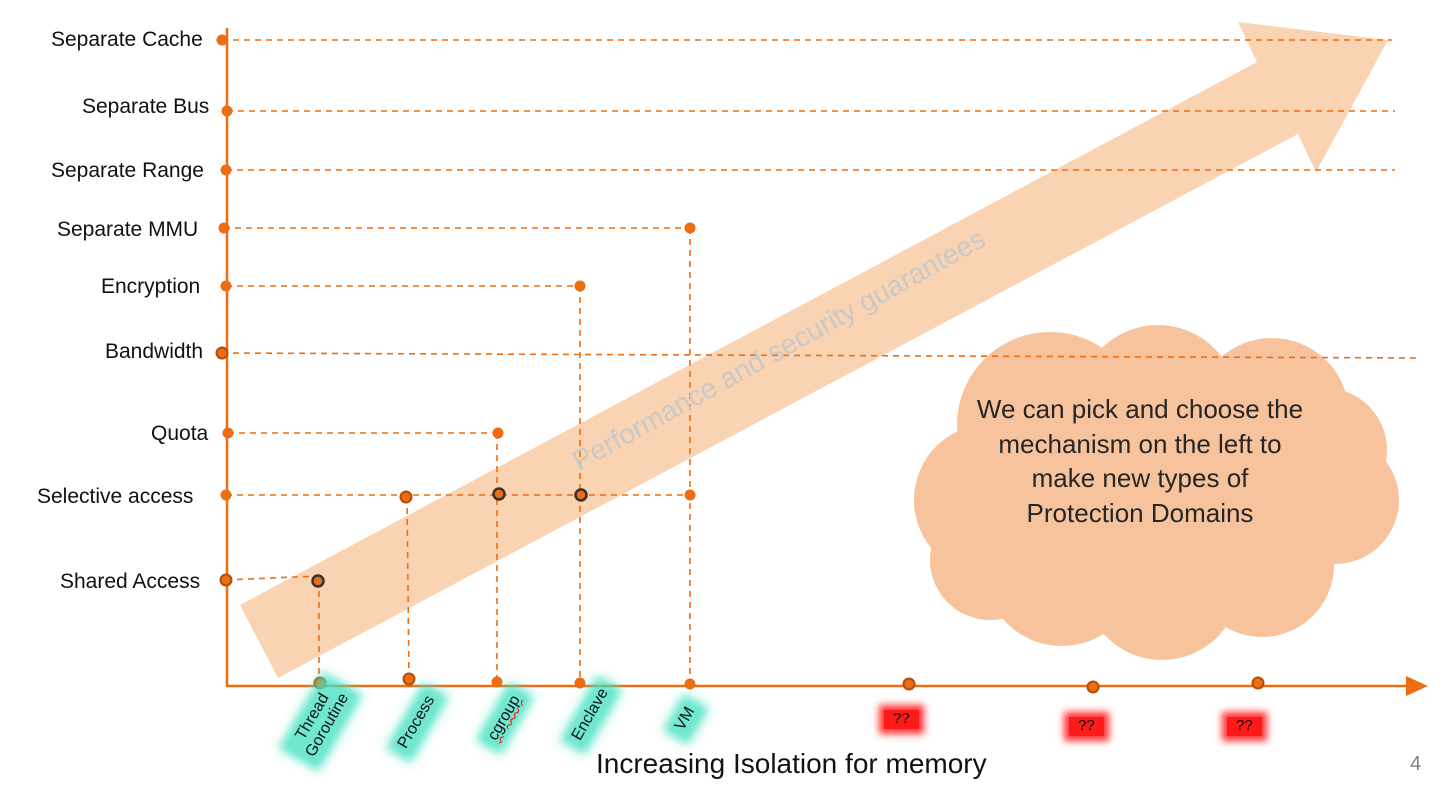 The width and height of the screenshot is (1450, 797). What do you see at coordinates (789, 683) in the screenshot?
I see `x-axis-dots` at bounding box center [789, 683].